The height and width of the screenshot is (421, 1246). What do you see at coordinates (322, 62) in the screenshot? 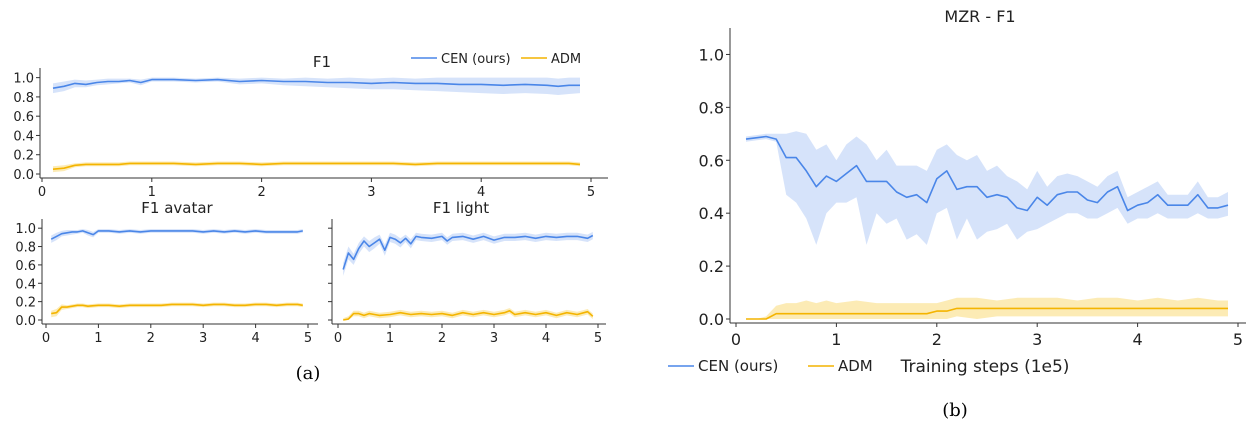
I see `chart-title: F1` at bounding box center [322, 62].